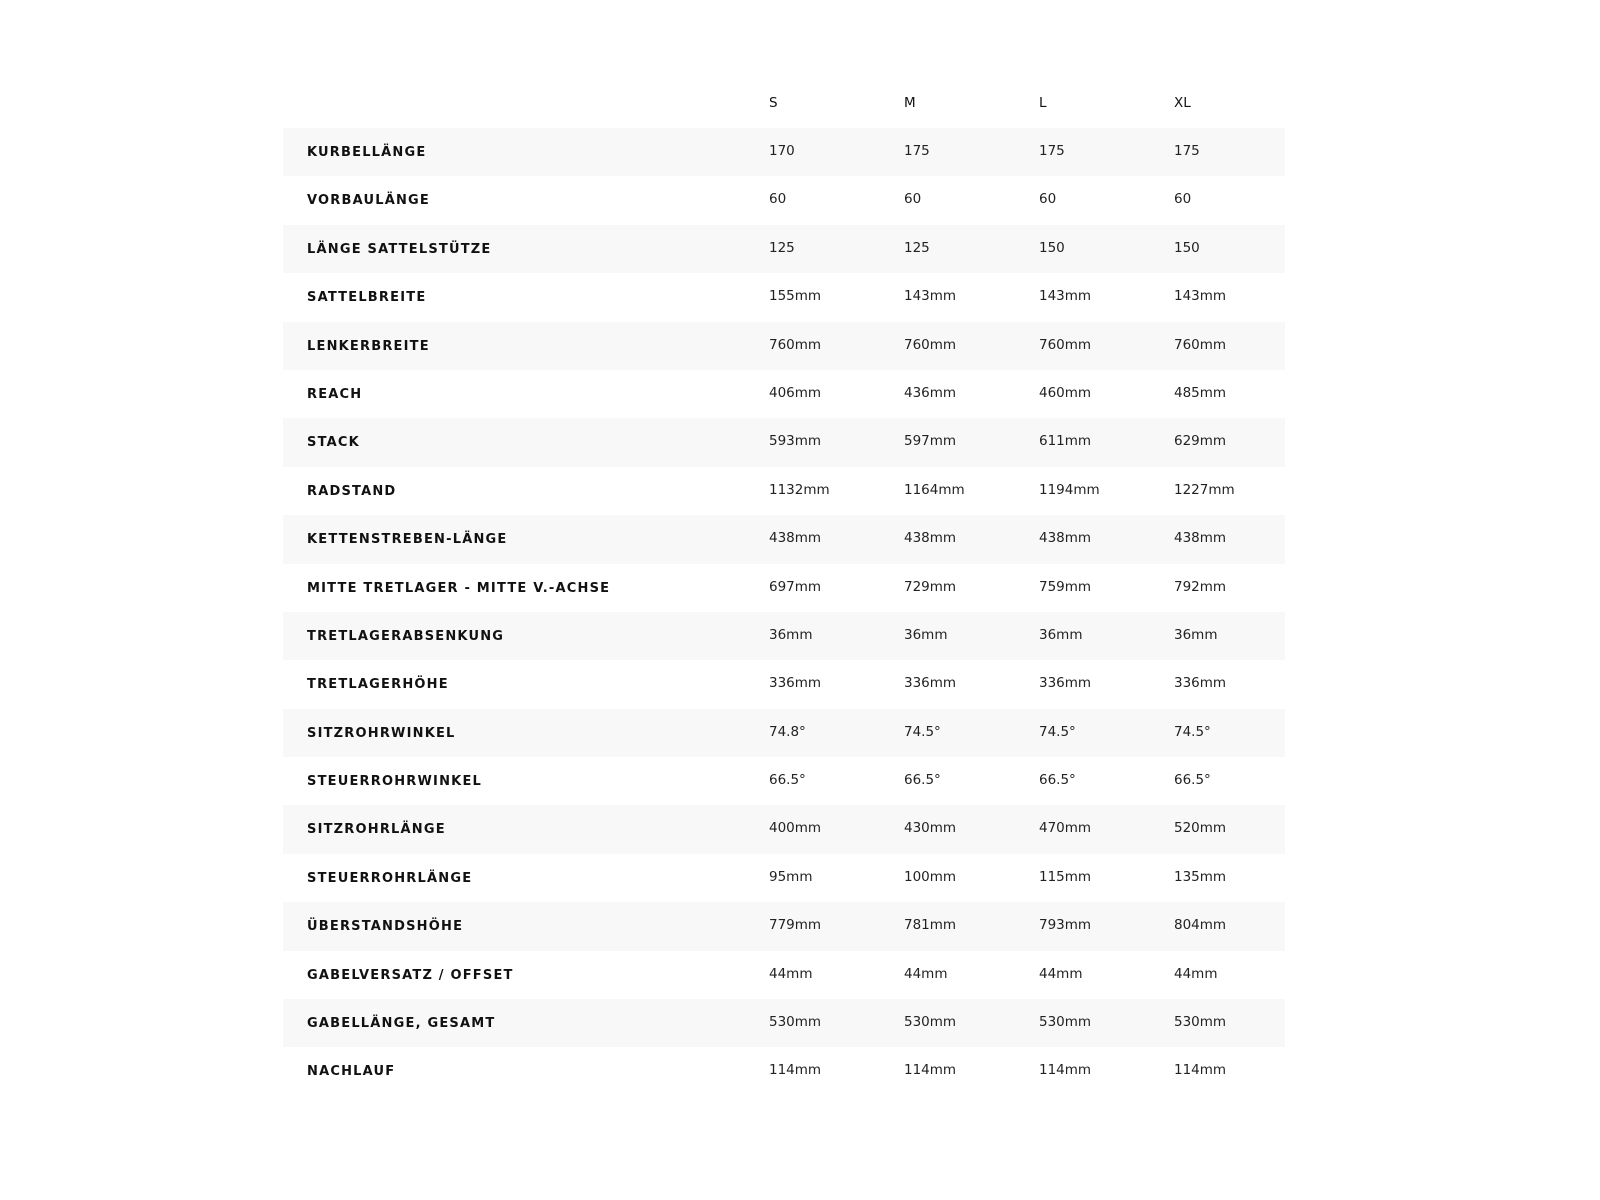 The image size is (1600, 1200). I want to click on table-row: VORBAULÄNGE 60 60 60 60, so click(784, 200).